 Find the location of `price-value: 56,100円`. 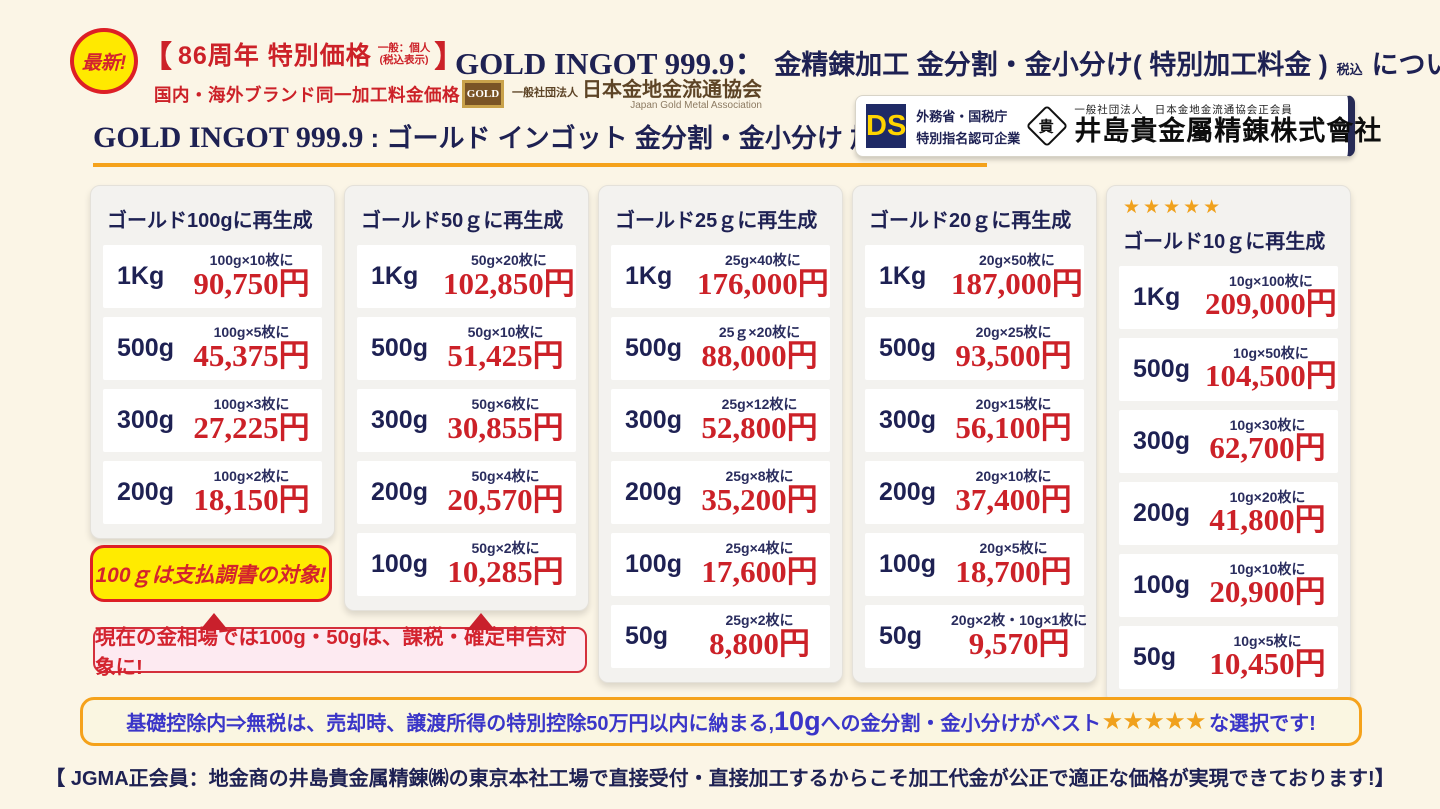

price-value: 56,100円 is located at coordinates (1013, 427).